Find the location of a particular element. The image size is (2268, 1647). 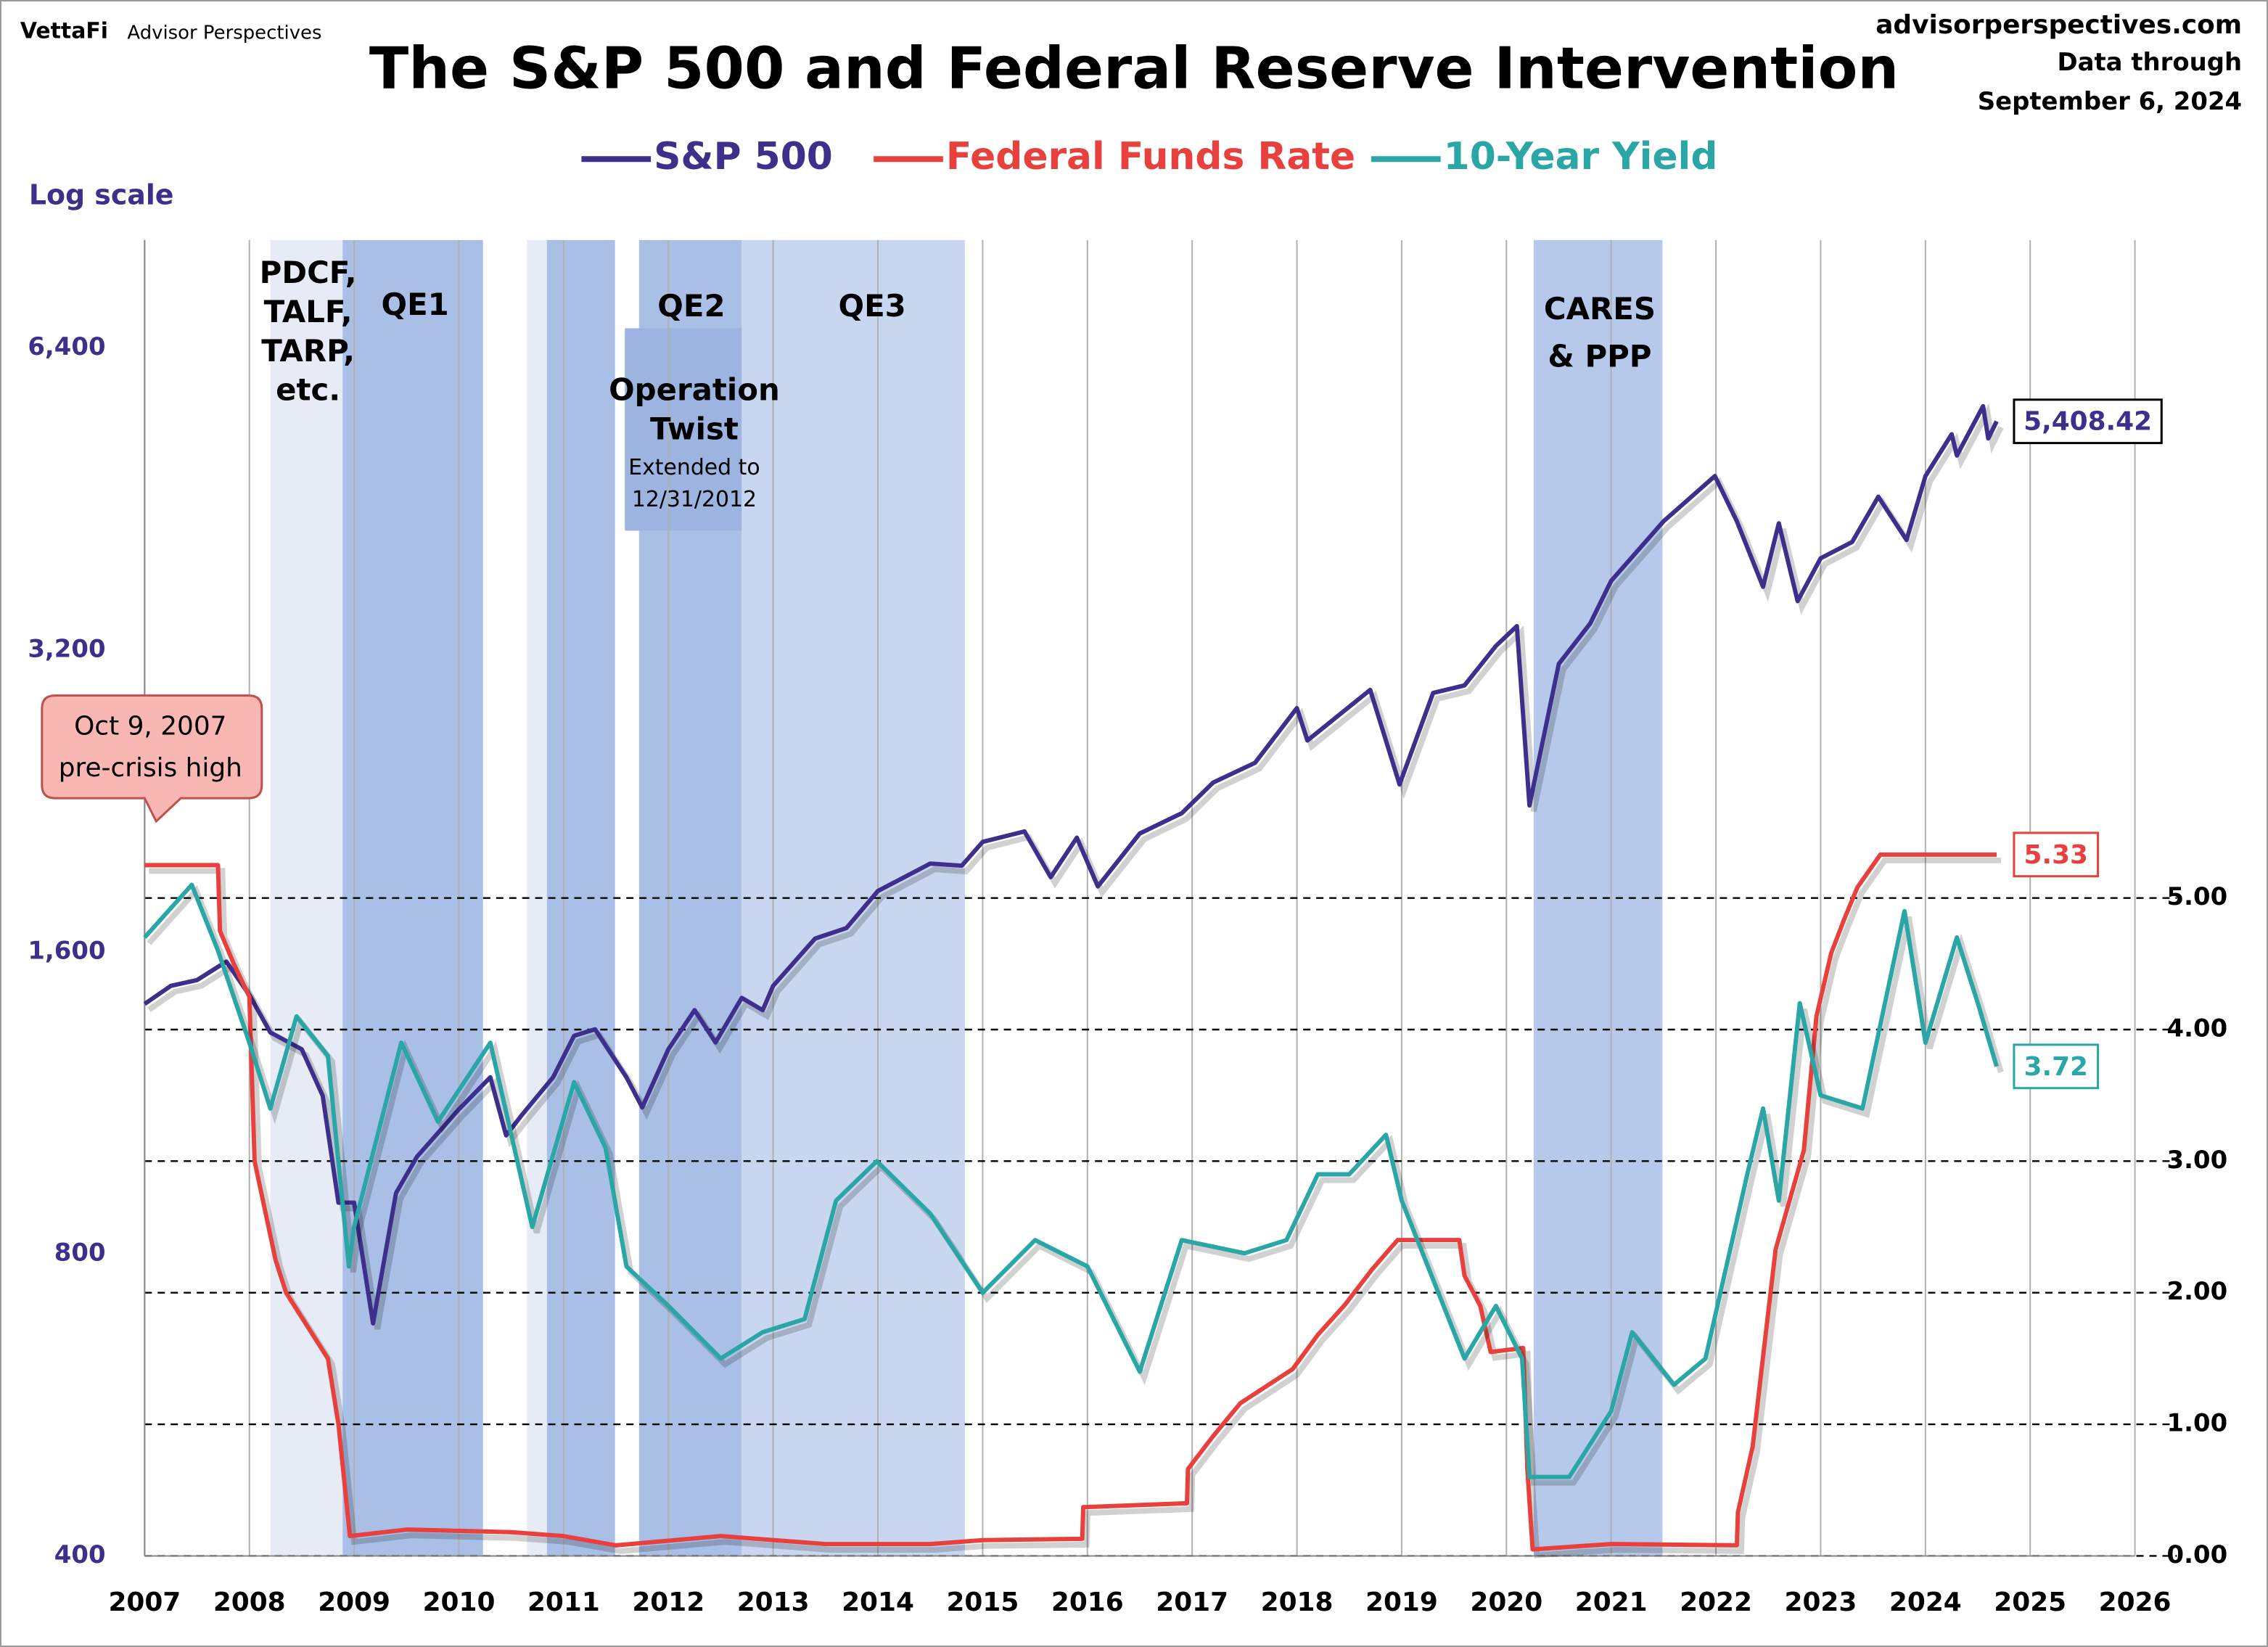

band-label: PDCF, is located at coordinates (309, 272).